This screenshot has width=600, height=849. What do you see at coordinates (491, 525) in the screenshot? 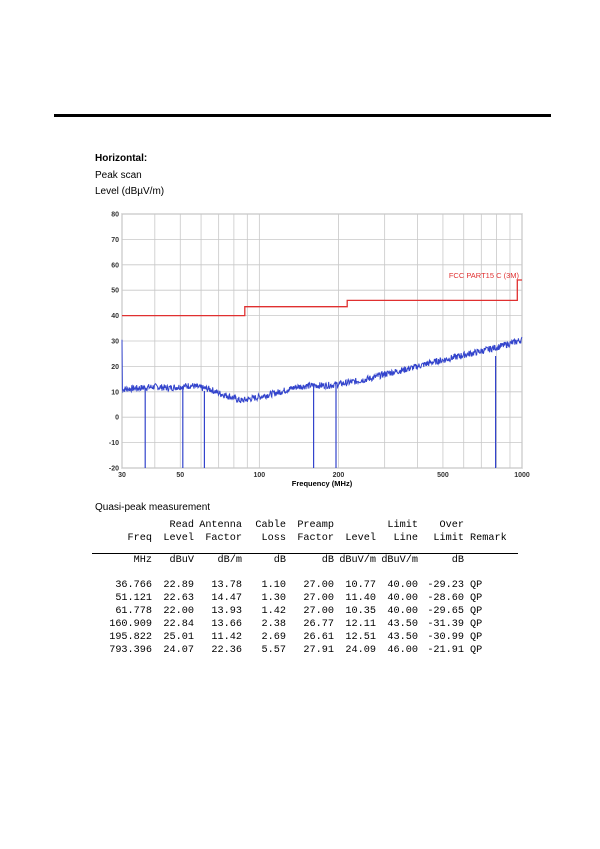
I see `table-cell` at bounding box center [491, 525].